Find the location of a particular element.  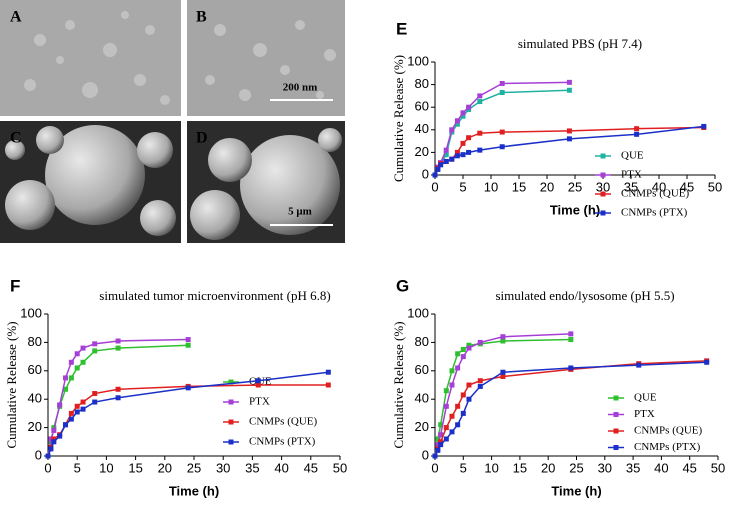

legend-label: PTX is located at coordinates (644, 414).